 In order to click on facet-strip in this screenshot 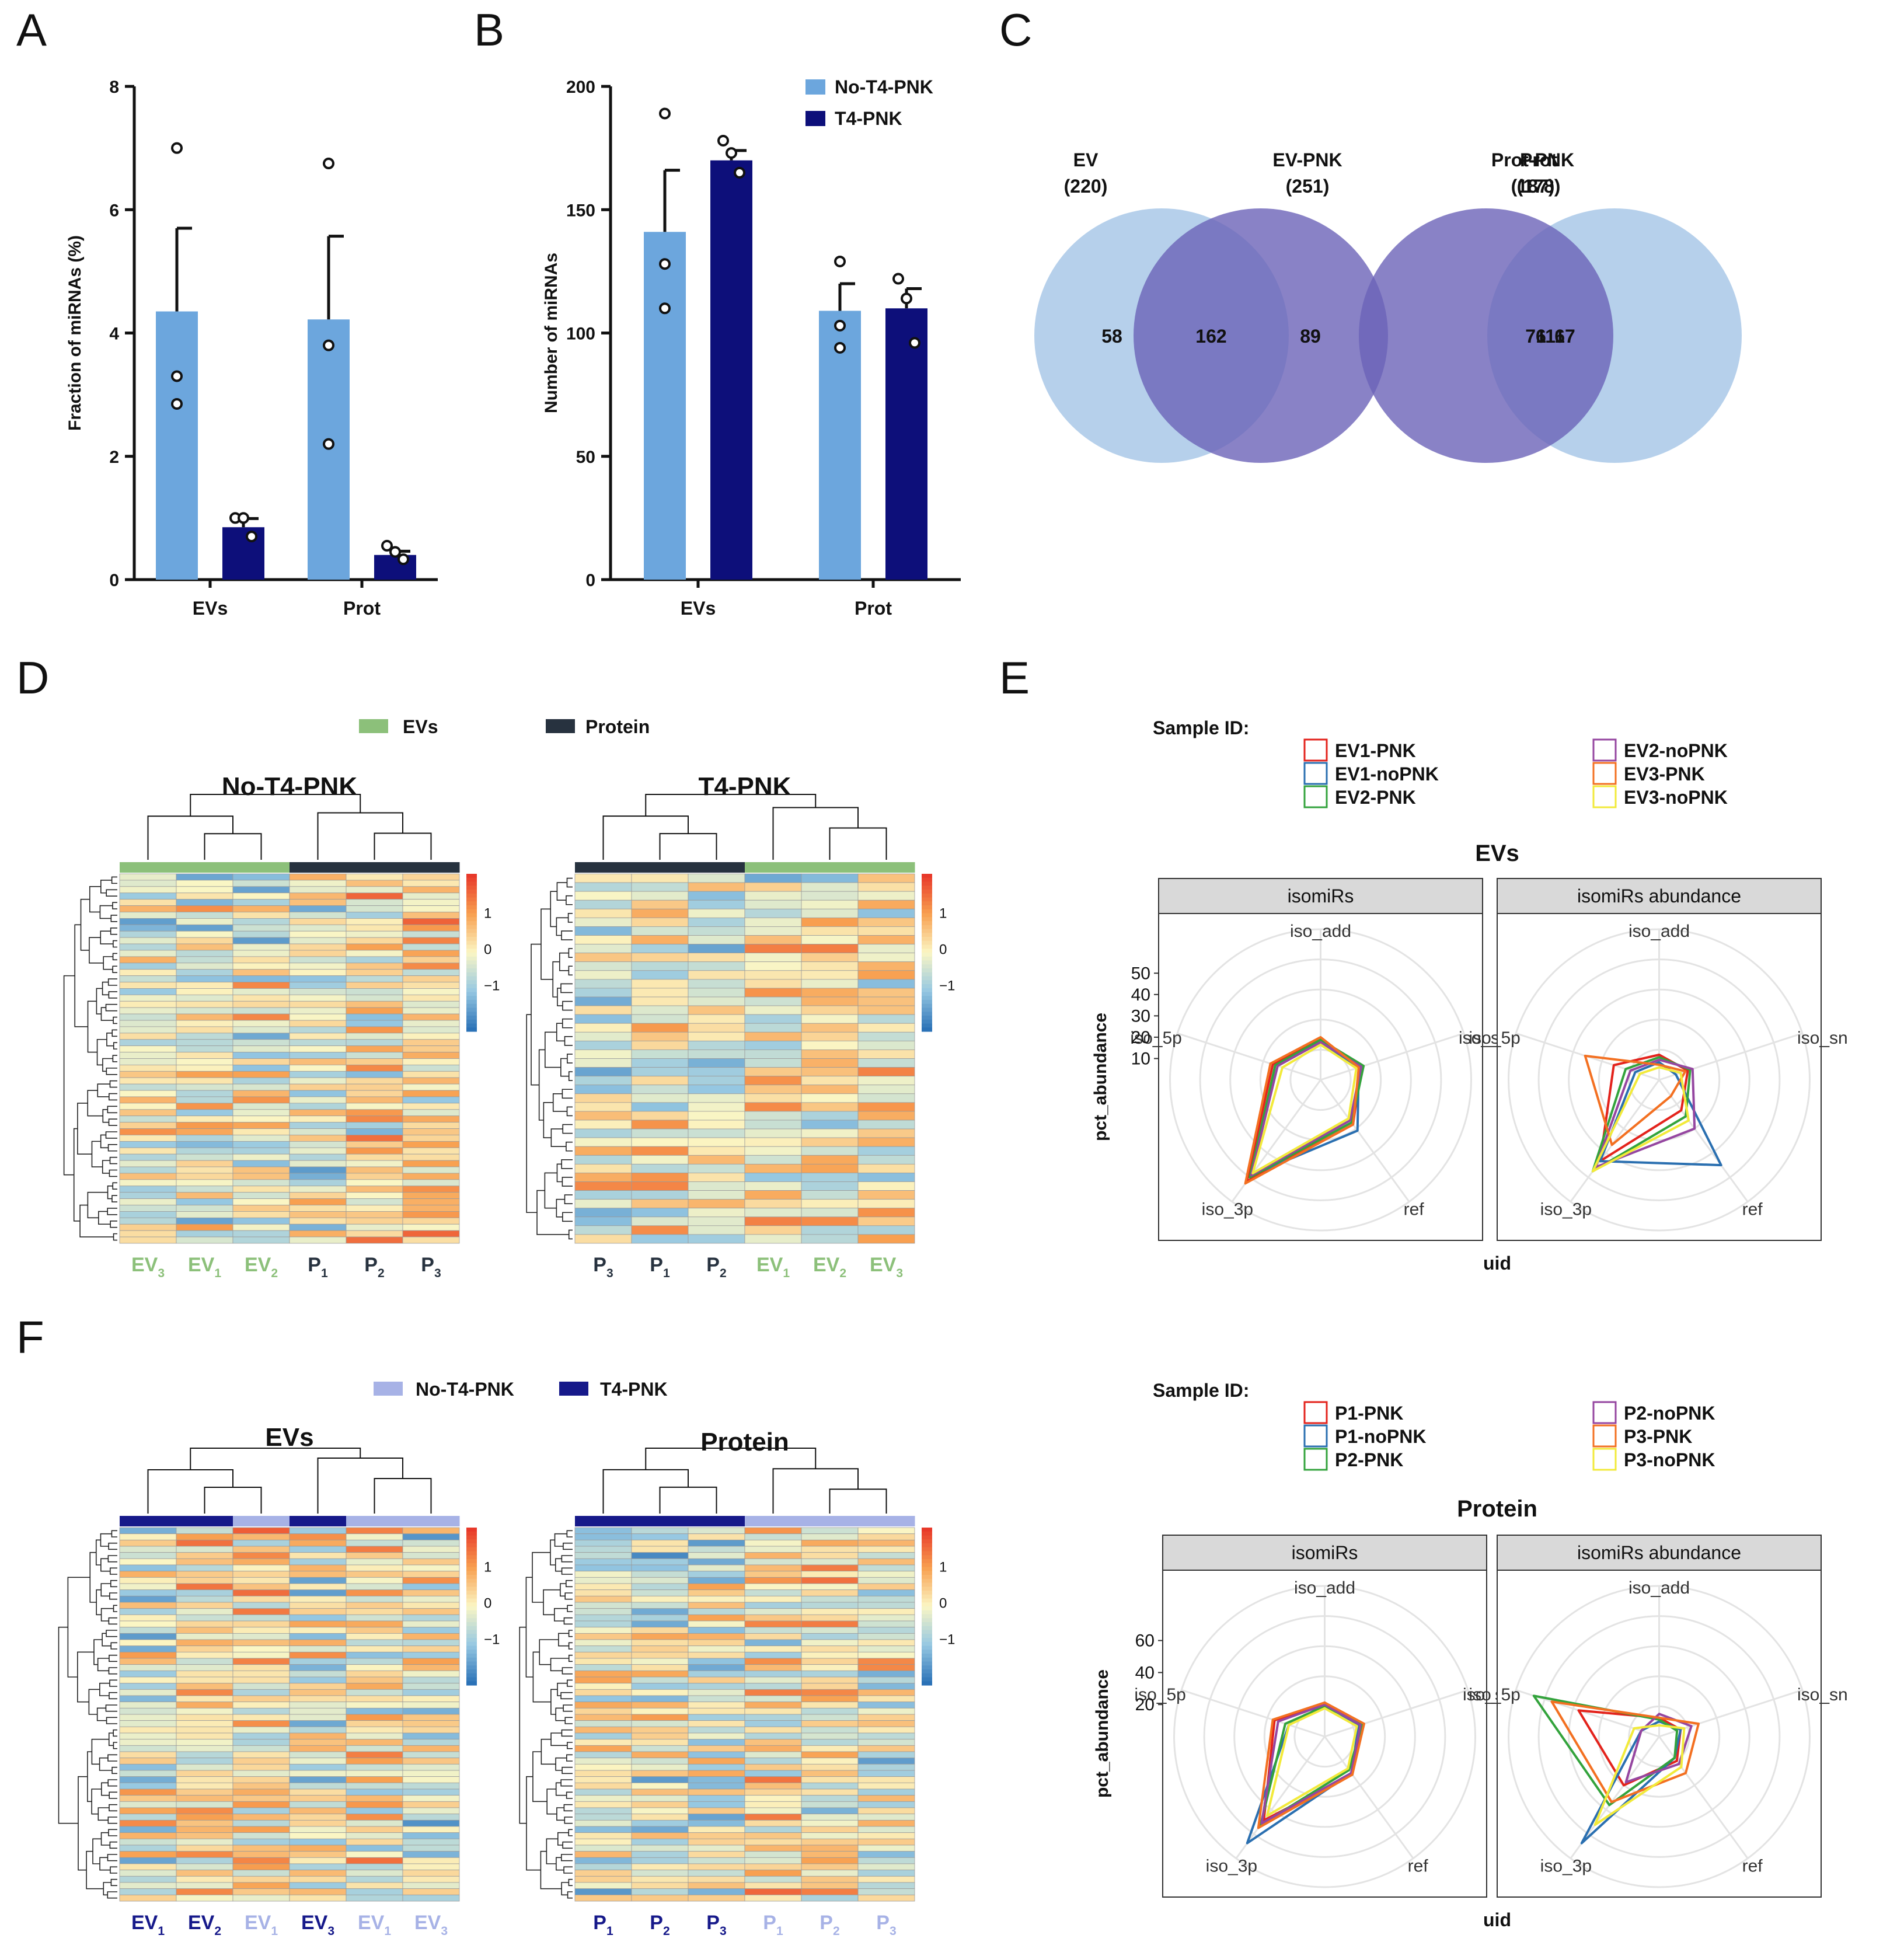, I will do `click(1320, 896)`.